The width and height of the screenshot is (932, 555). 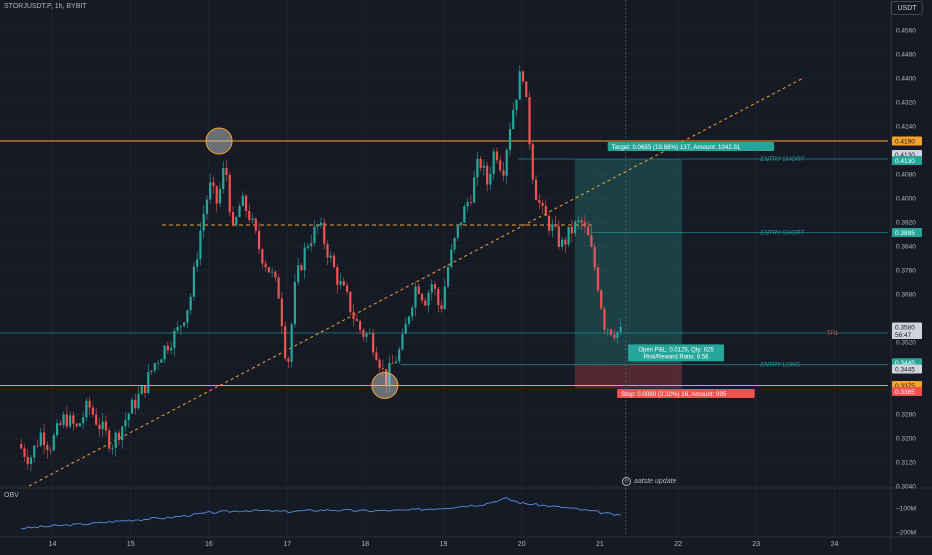 What do you see at coordinates (907, 8) in the screenshot?
I see `currency-button: USDT` at bounding box center [907, 8].